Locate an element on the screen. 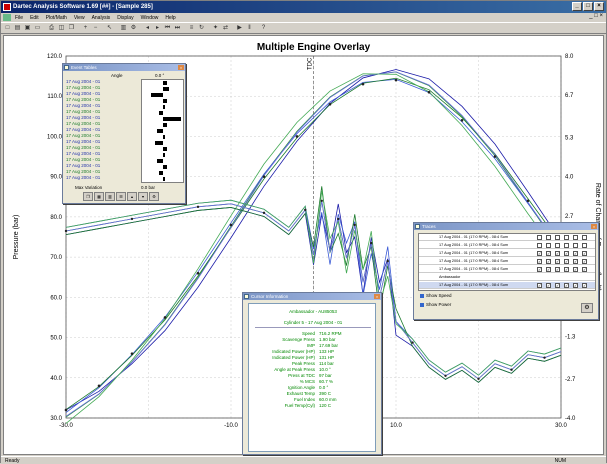  grid-icon: ▦ is located at coordinates (99, 196).